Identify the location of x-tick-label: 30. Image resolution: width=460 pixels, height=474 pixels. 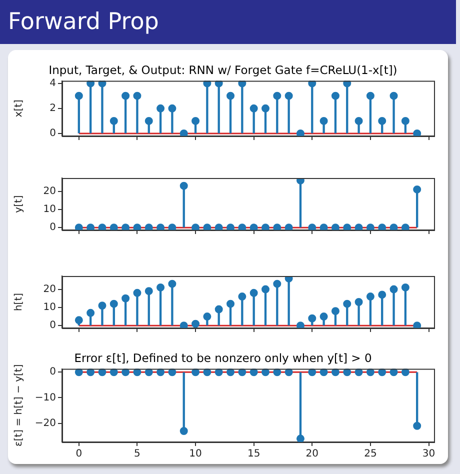
(429, 454).